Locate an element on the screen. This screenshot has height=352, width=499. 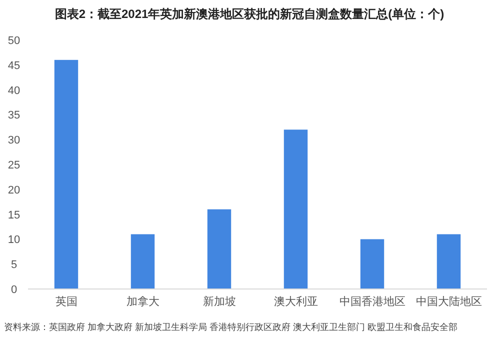
x-tick-label: 中国香港地区 is located at coordinates (372, 301).